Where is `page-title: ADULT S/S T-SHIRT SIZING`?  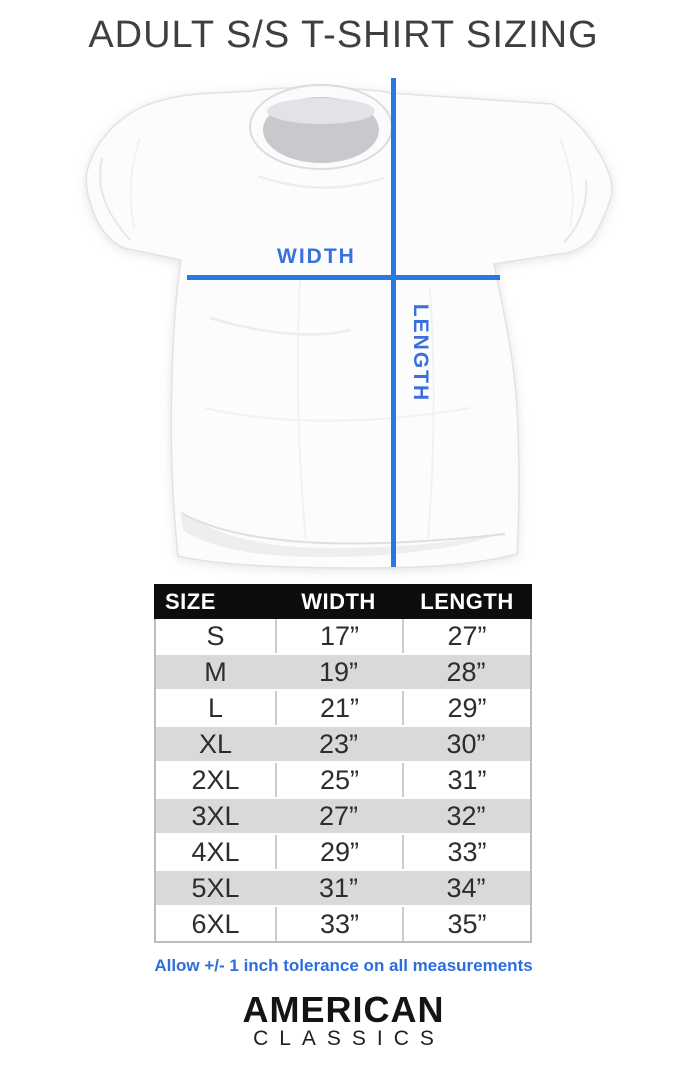 page-title: ADULT S/S T-SHIRT SIZING is located at coordinates (343, 35).